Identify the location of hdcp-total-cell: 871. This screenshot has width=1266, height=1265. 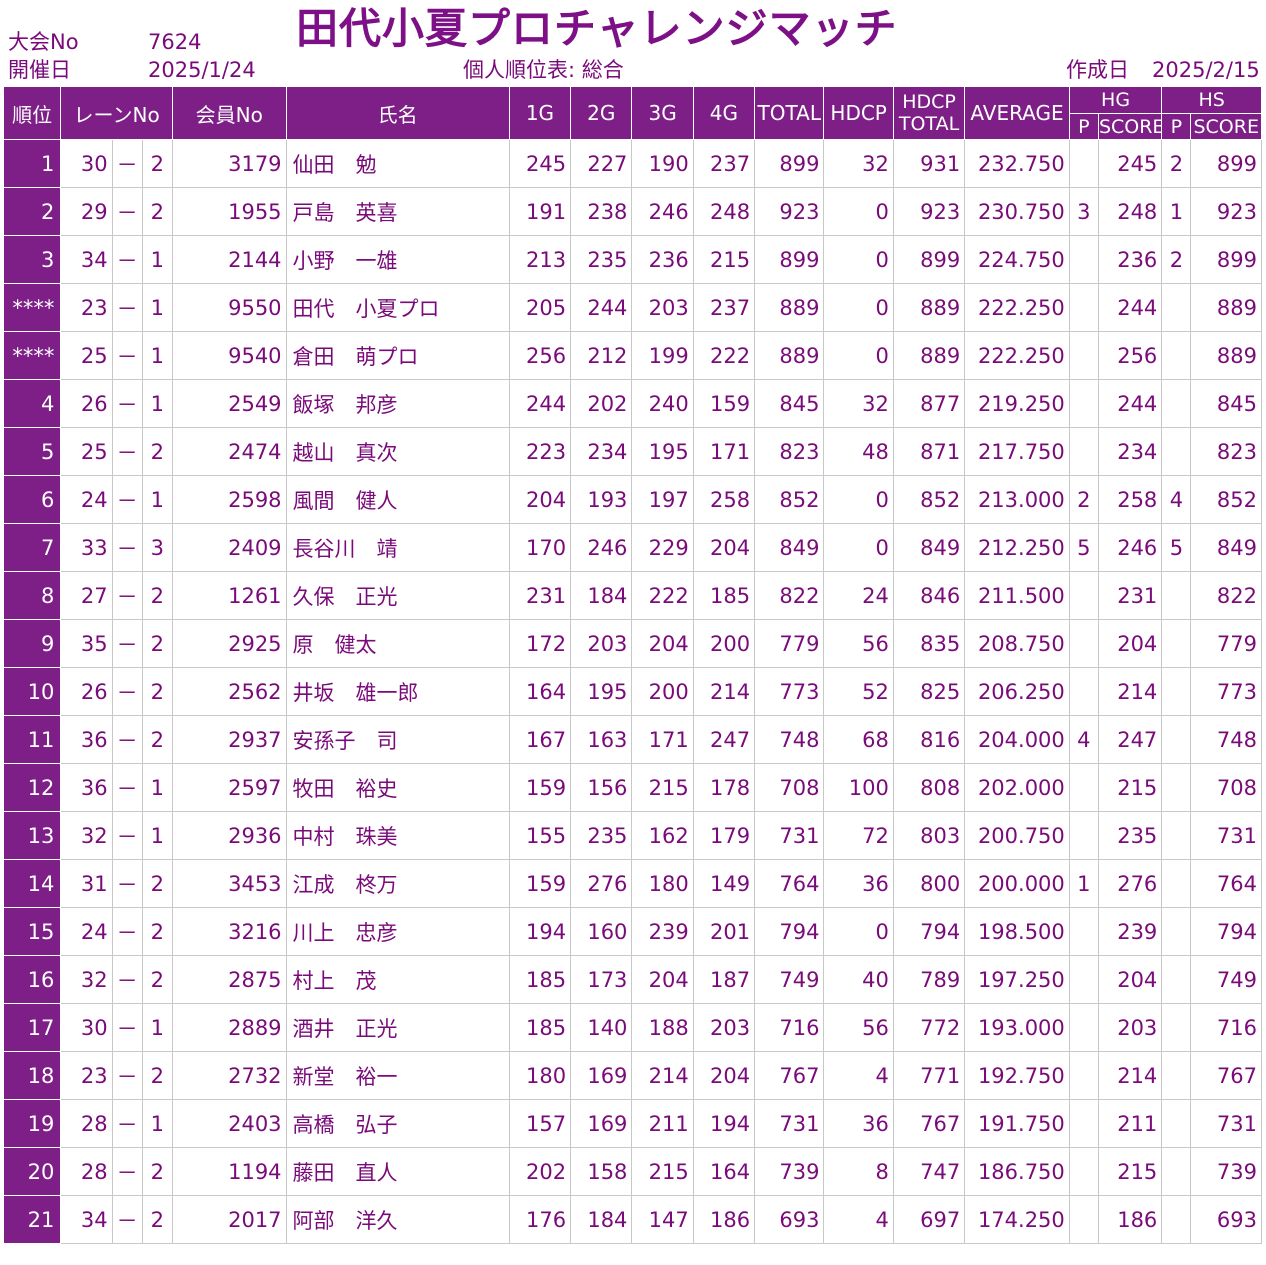
(929, 451).